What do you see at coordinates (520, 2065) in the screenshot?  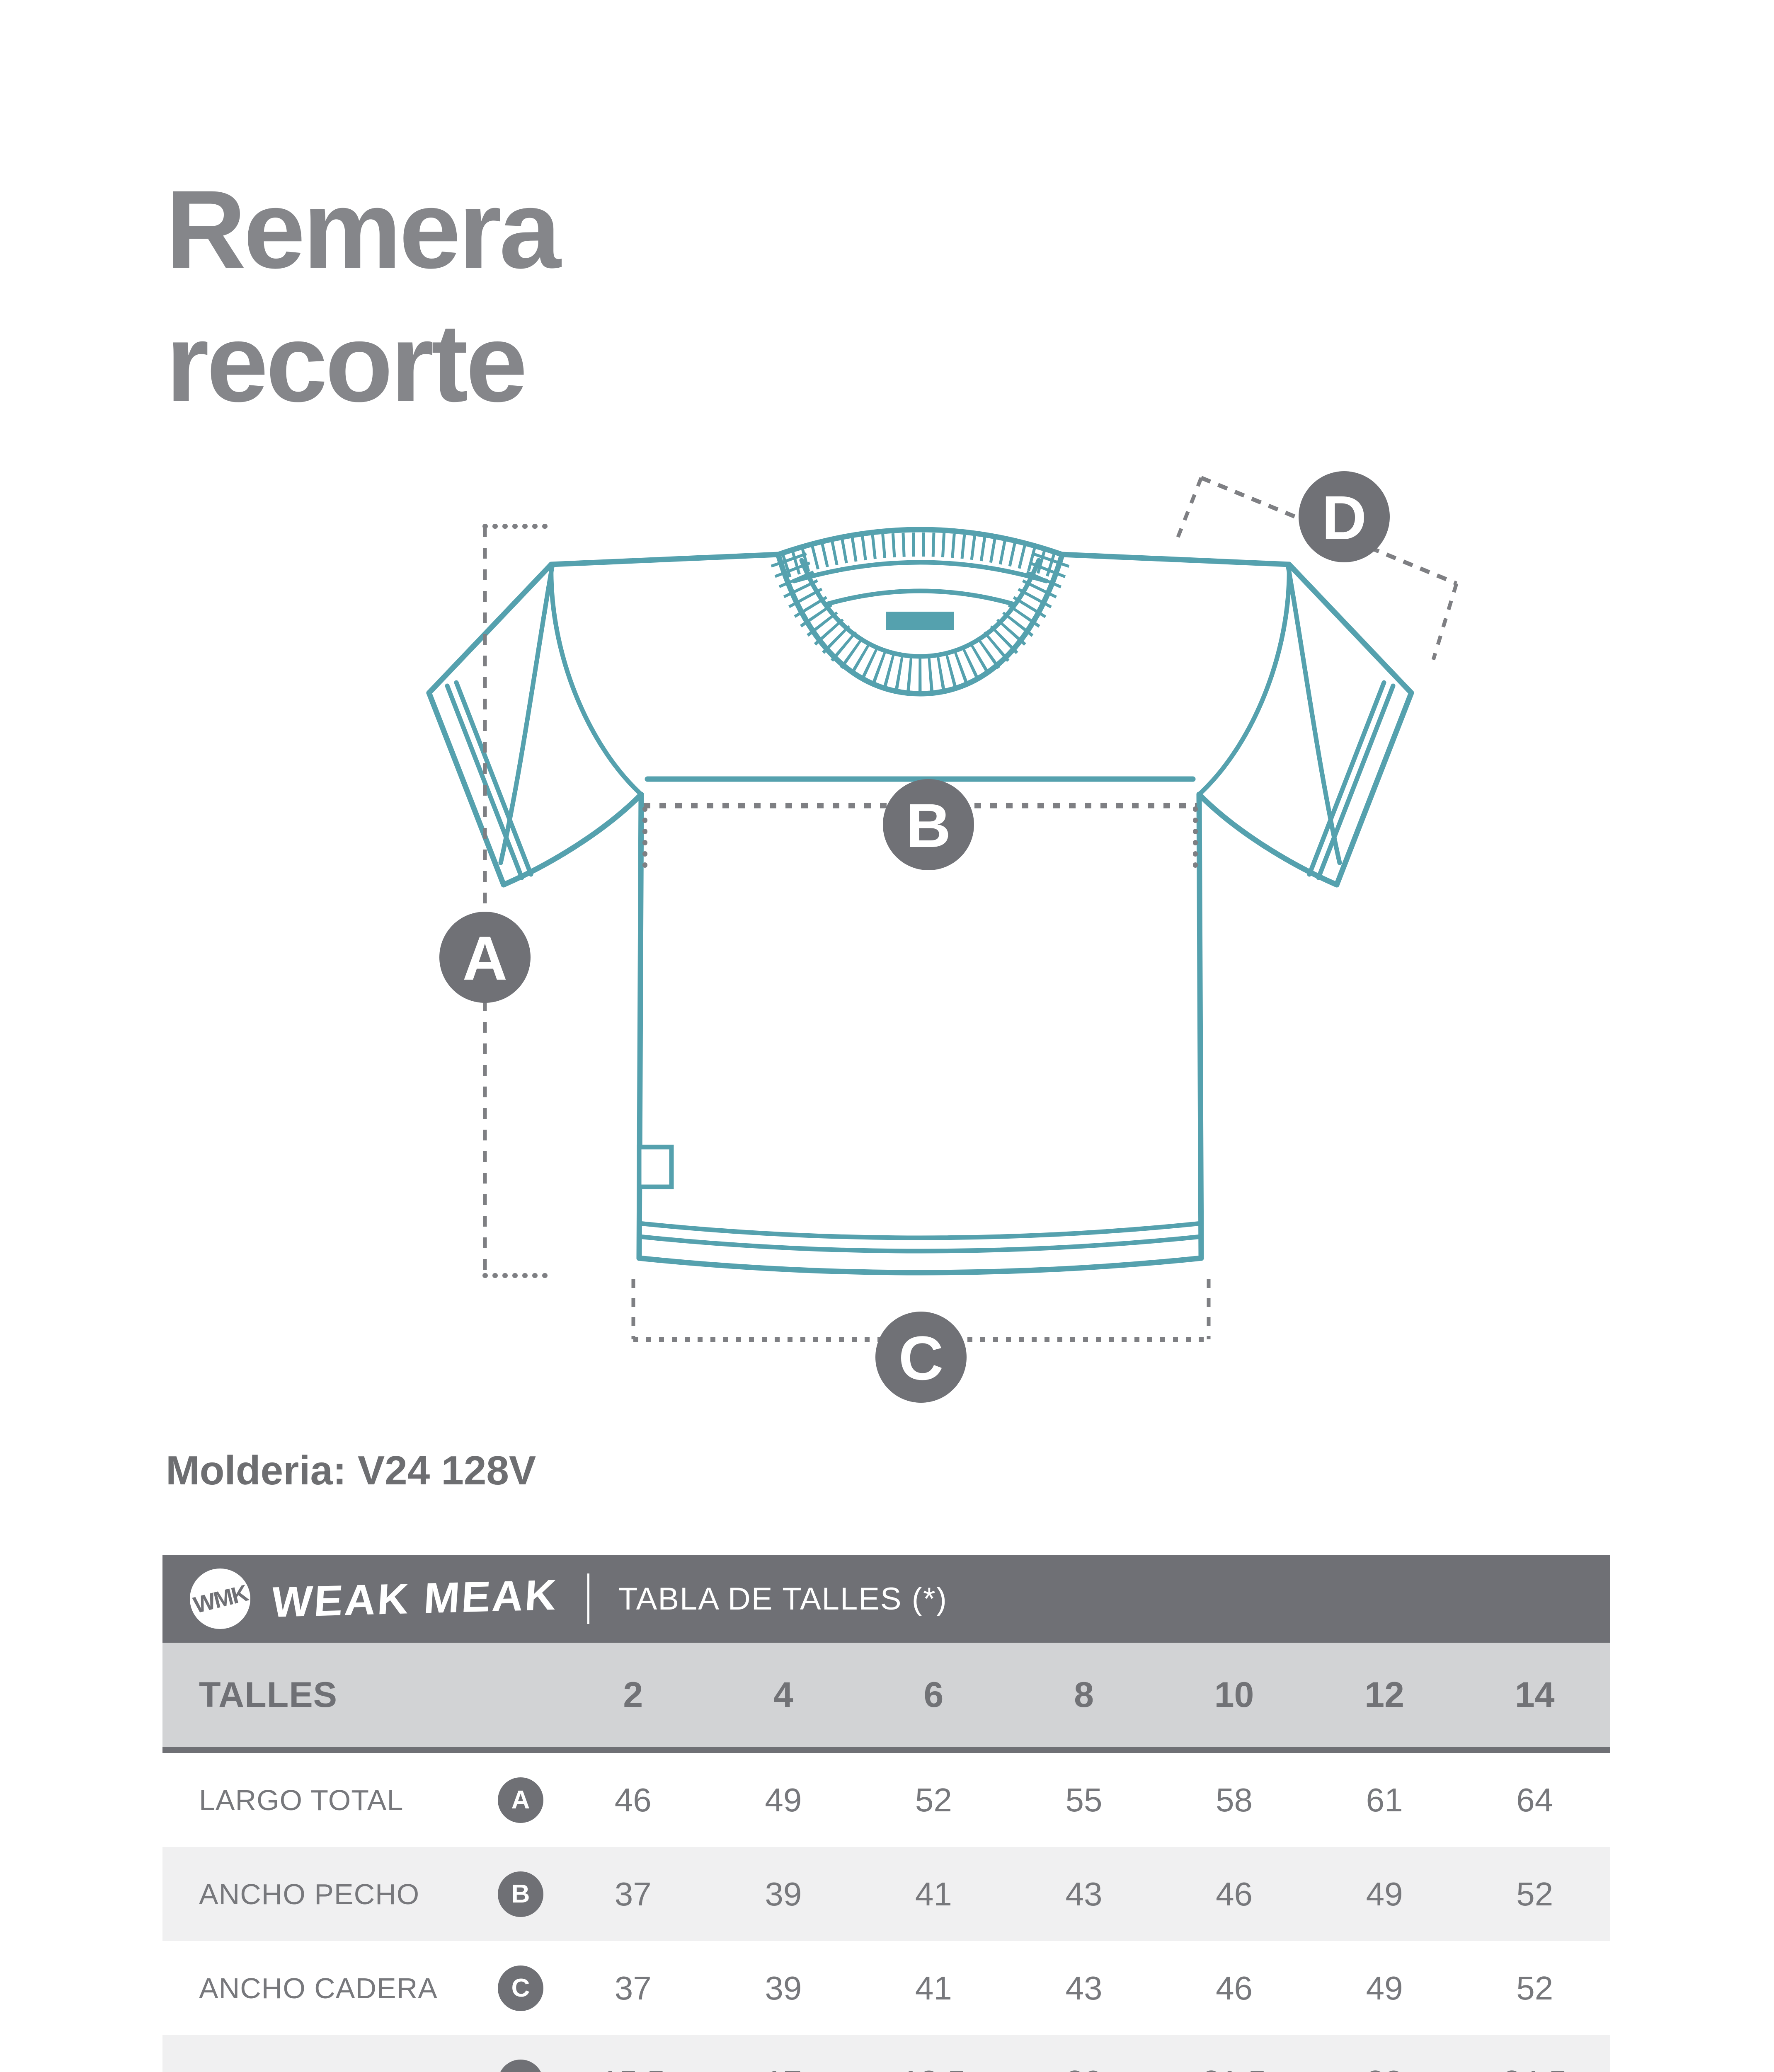 I see `row-marker-d: D` at bounding box center [520, 2065].